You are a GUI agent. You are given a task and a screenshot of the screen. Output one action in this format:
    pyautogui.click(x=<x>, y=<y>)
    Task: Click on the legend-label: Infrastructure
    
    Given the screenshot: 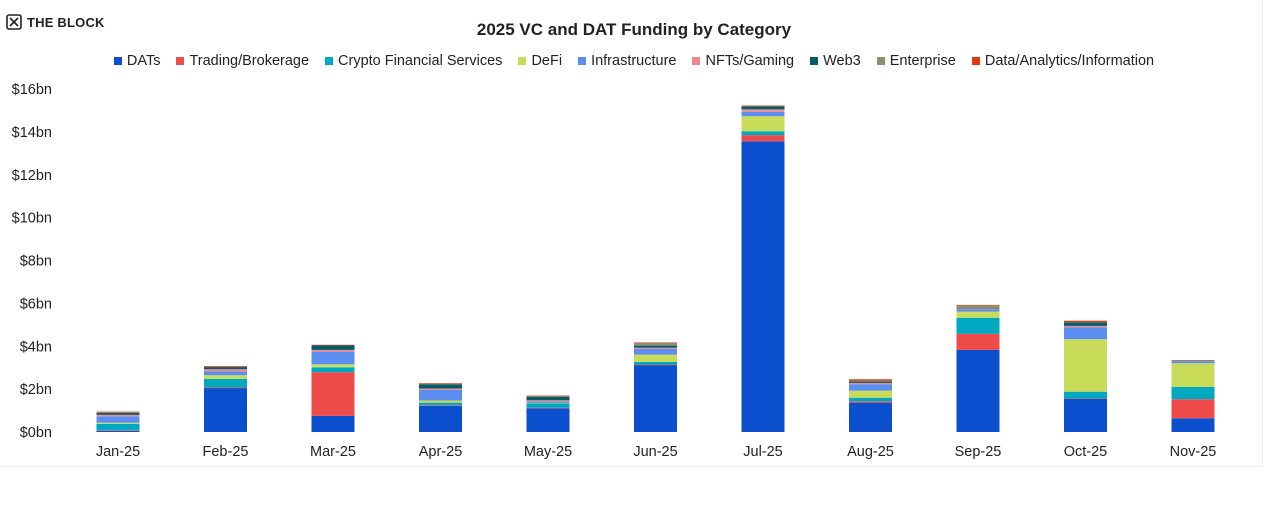 What is the action you would take?
    pyautogui.click(x=634, y=61)
    